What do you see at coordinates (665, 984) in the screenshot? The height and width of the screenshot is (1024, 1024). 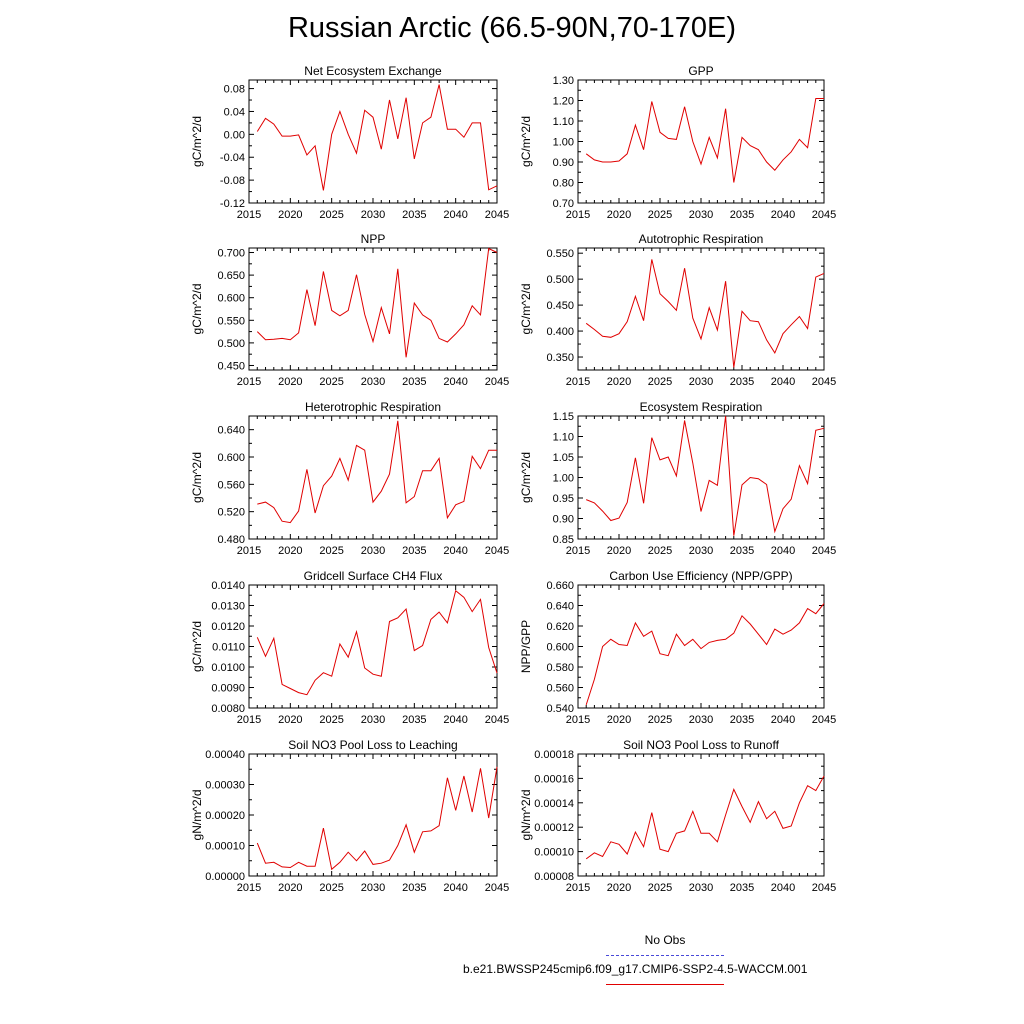 I see `legend-case-line` at bounding box center [665, 984].